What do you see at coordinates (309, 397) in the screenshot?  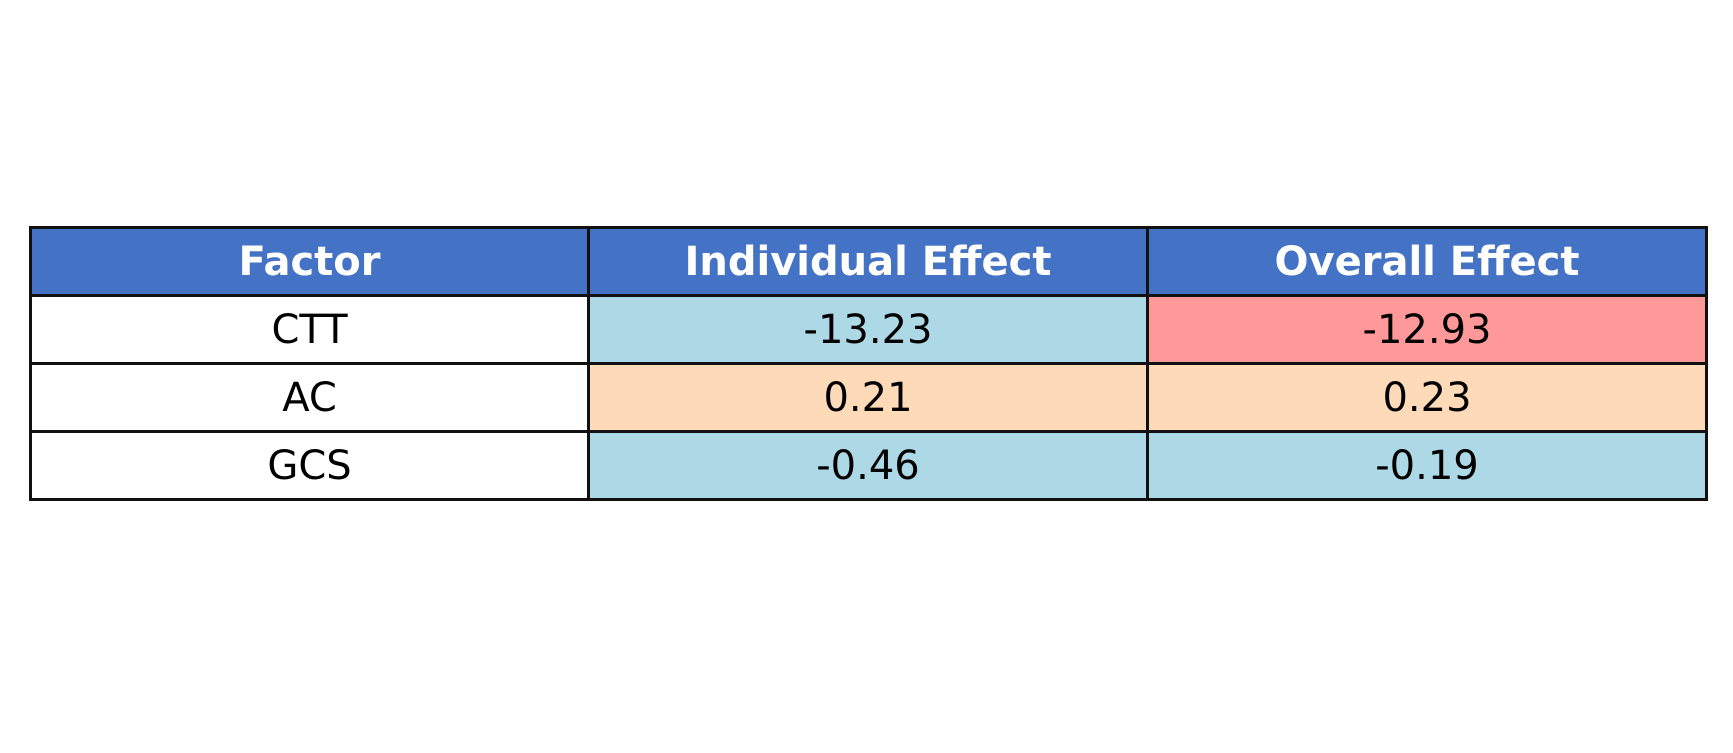 I see `factor-cell: AC` at bounding box center [309, 397].